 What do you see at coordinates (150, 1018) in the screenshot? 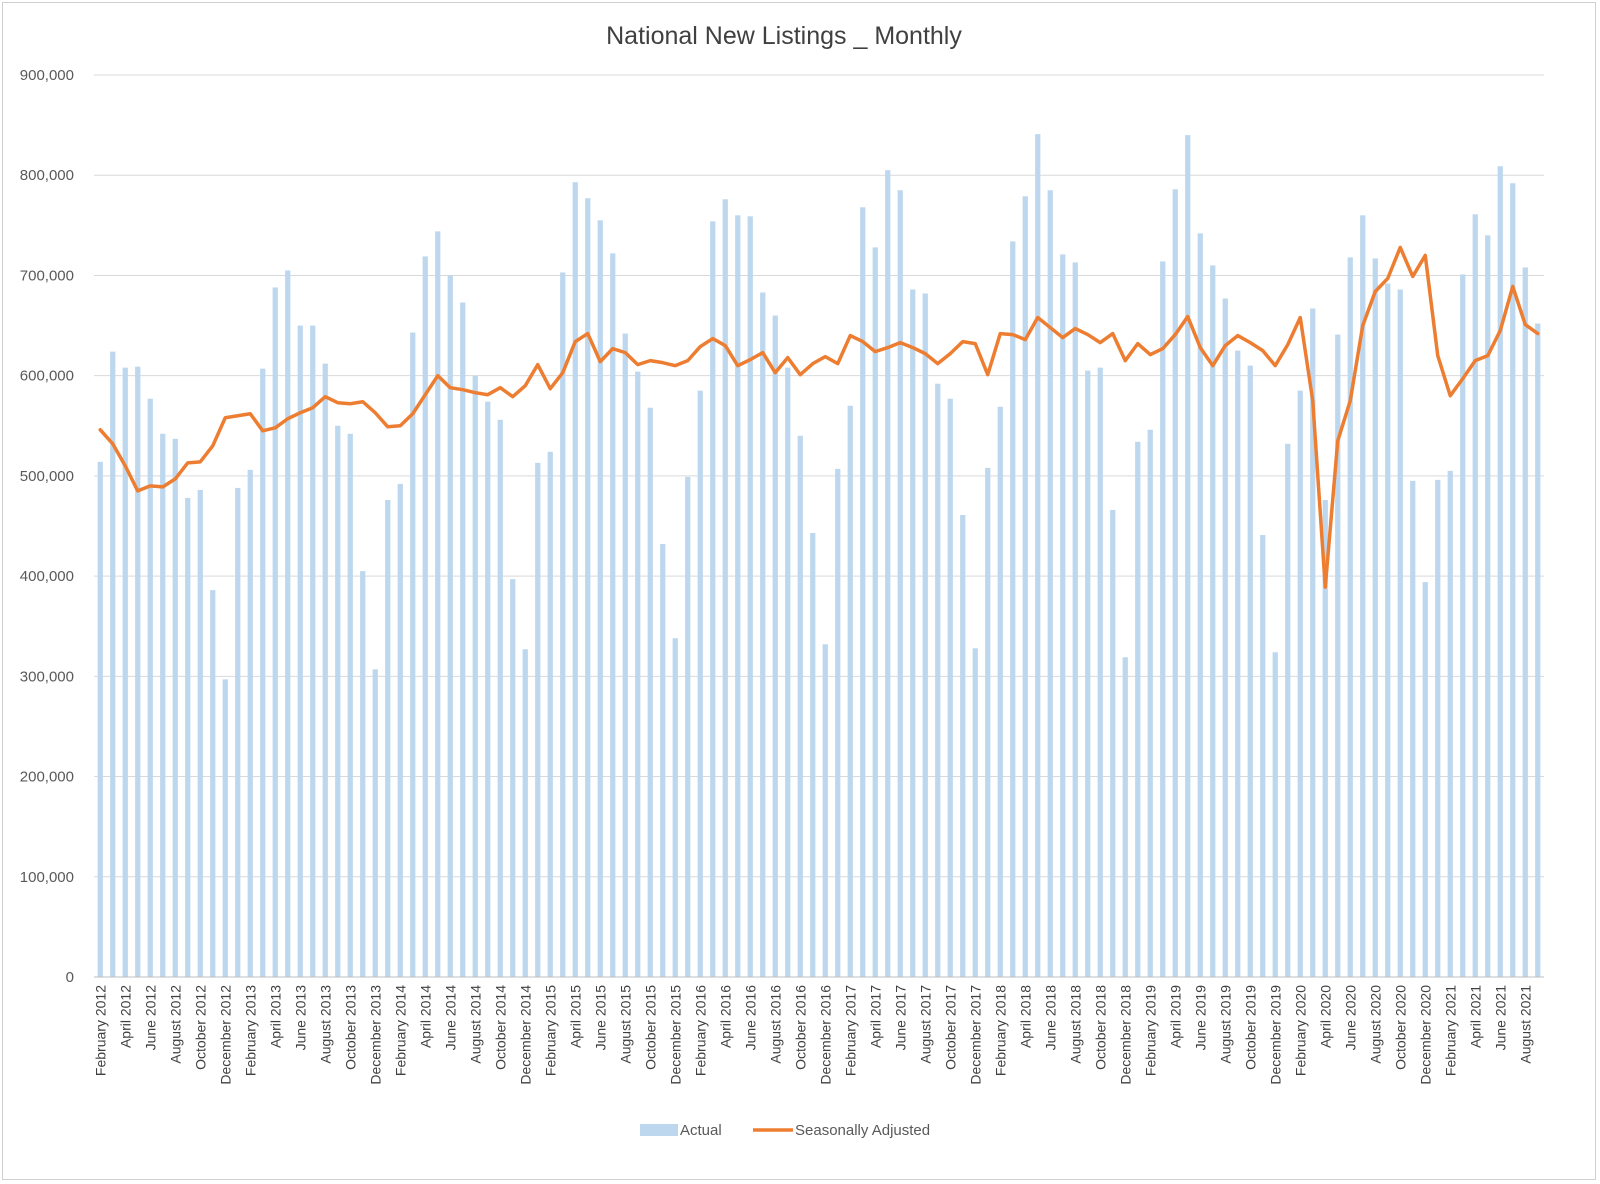
I see `x-tick-label: June 2012` at bounding box center [150, 1018].